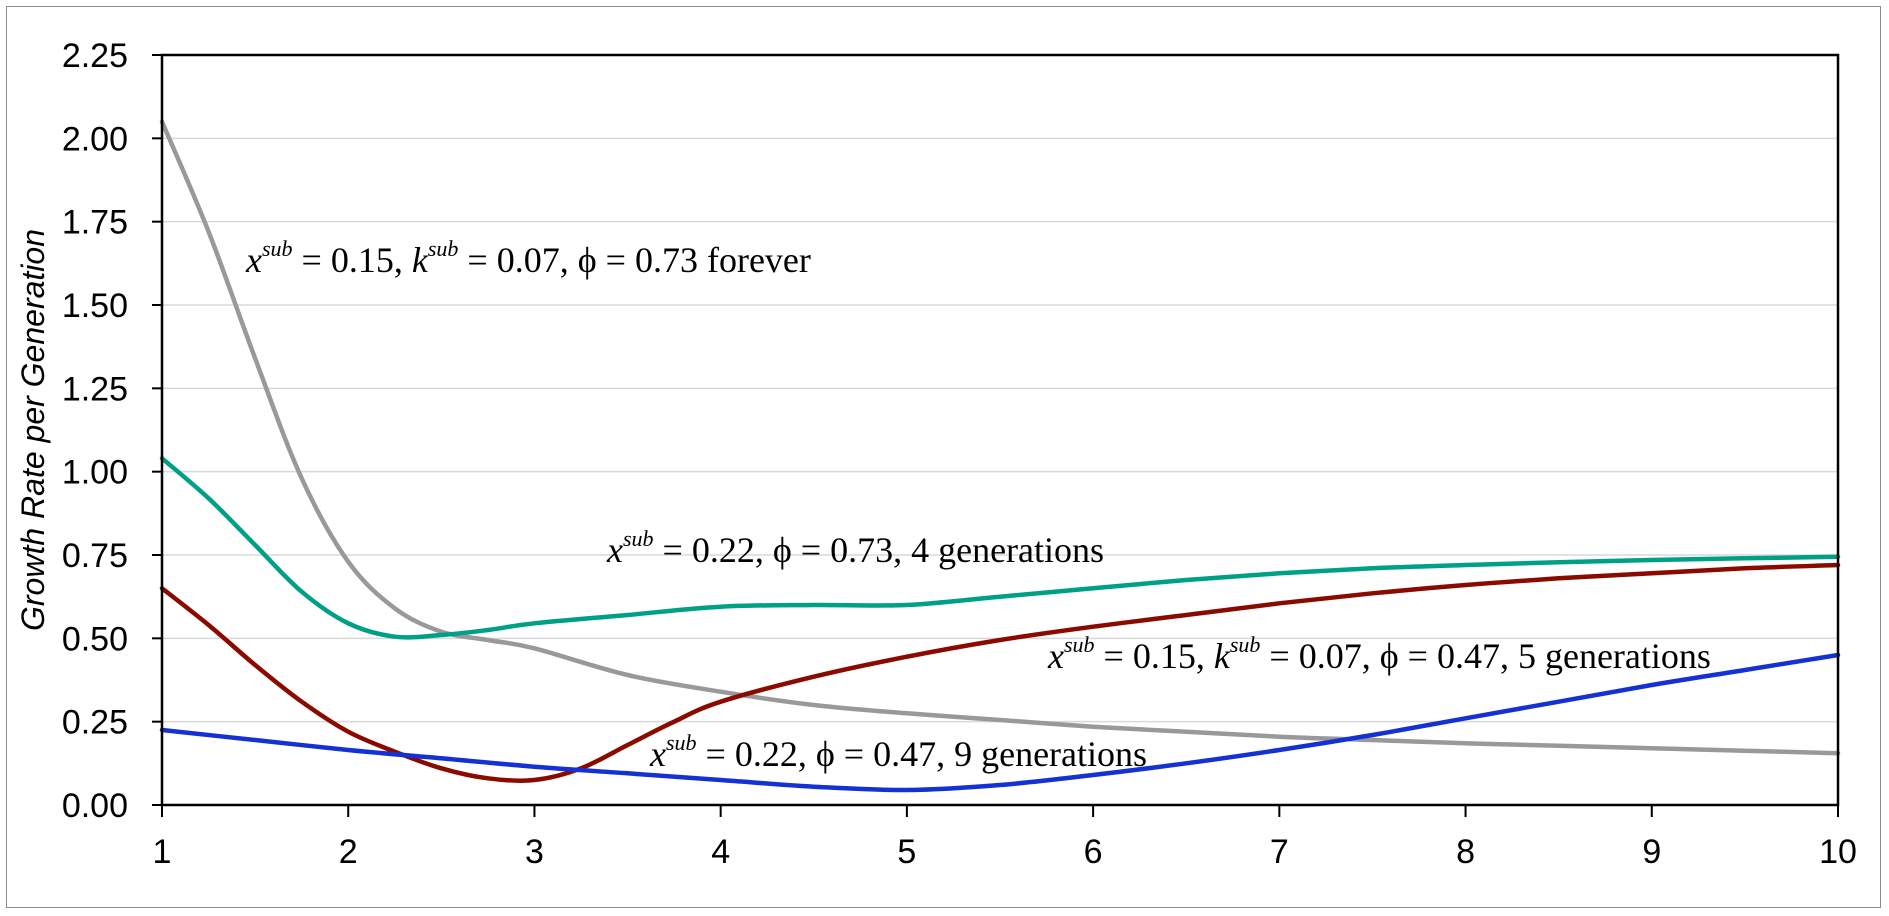 This screenshot has width=1889, height=916. Describe the element at coordinates (95, 389) in the screenshot. I see `y-tick-label: 1.25` at that location.